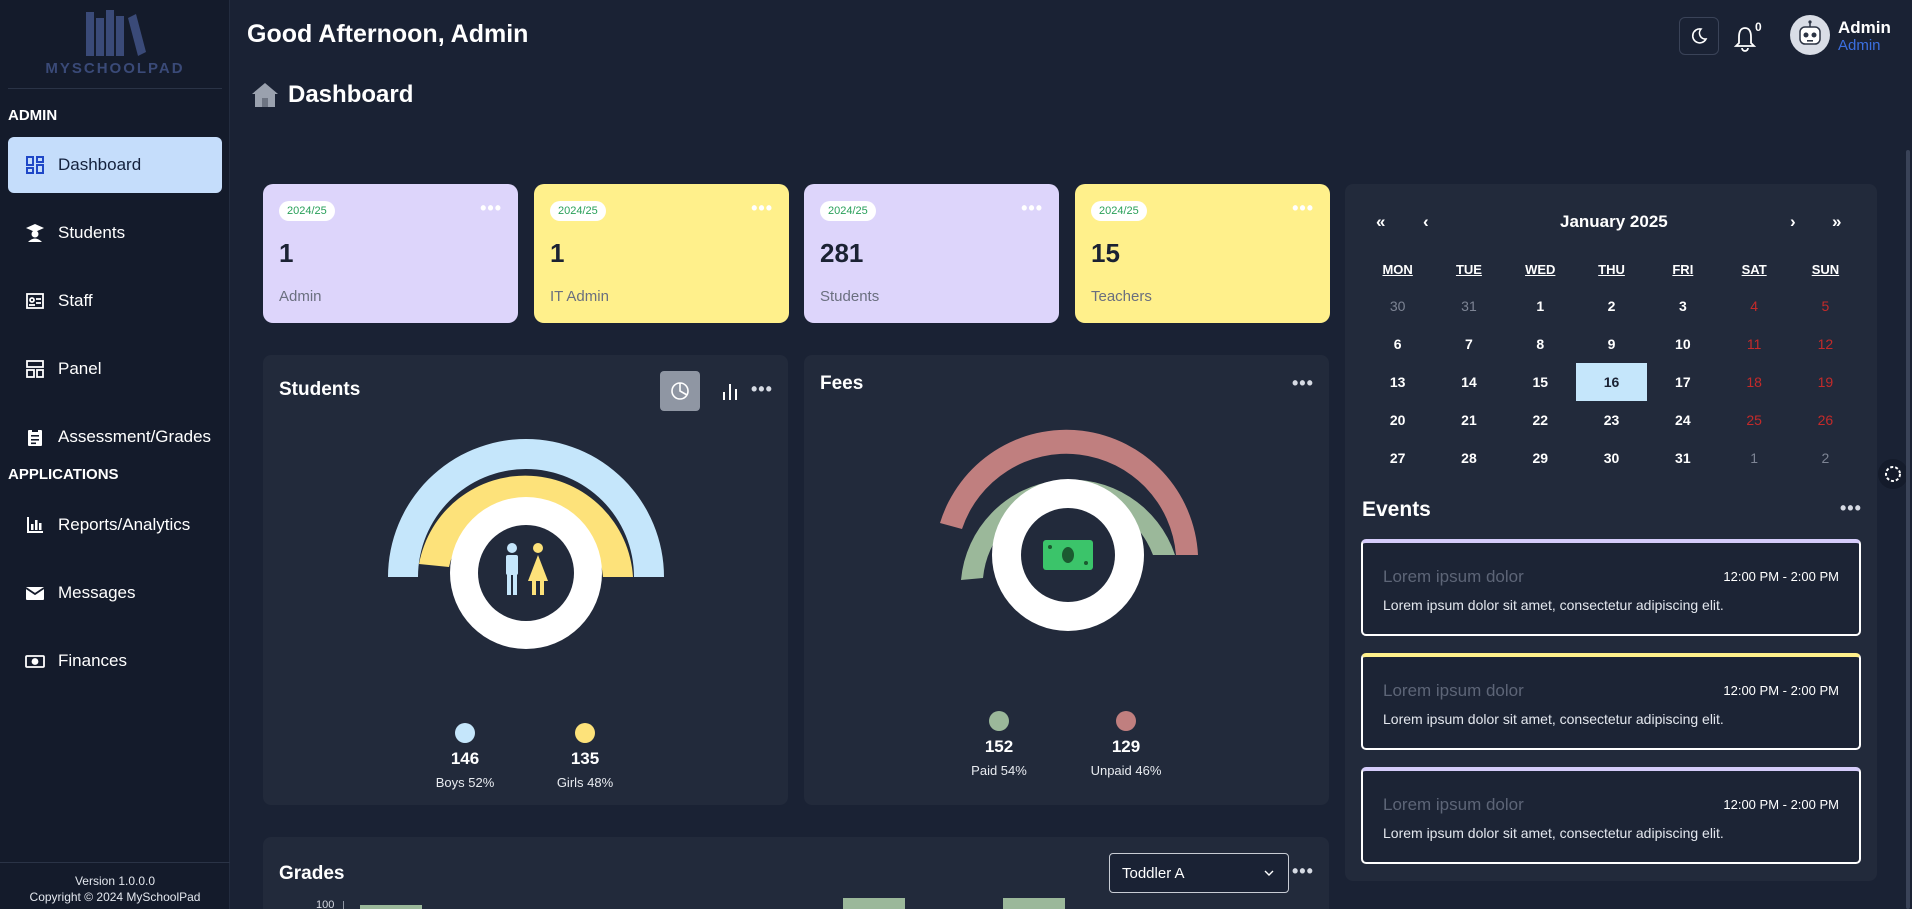  Describe the element at coordinates (1825, 344) in the screenshot. I see `calendar-day: 12` at that location.